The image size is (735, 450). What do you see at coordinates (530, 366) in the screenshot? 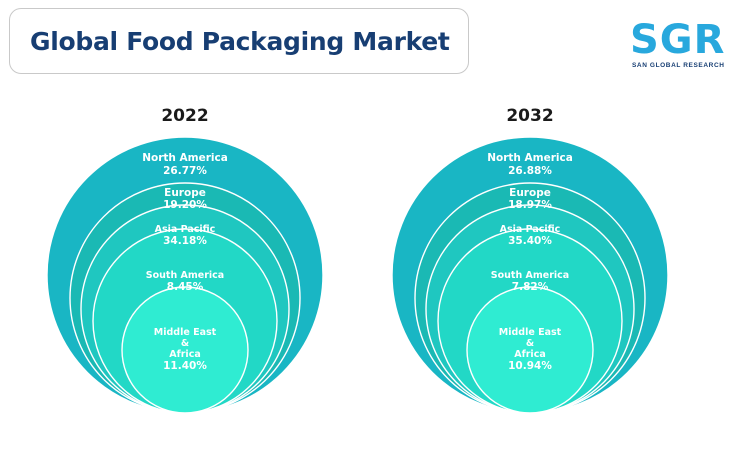
I see `segment-value-middle-east-africa: 10.94%` at bounding box center [530, 366].